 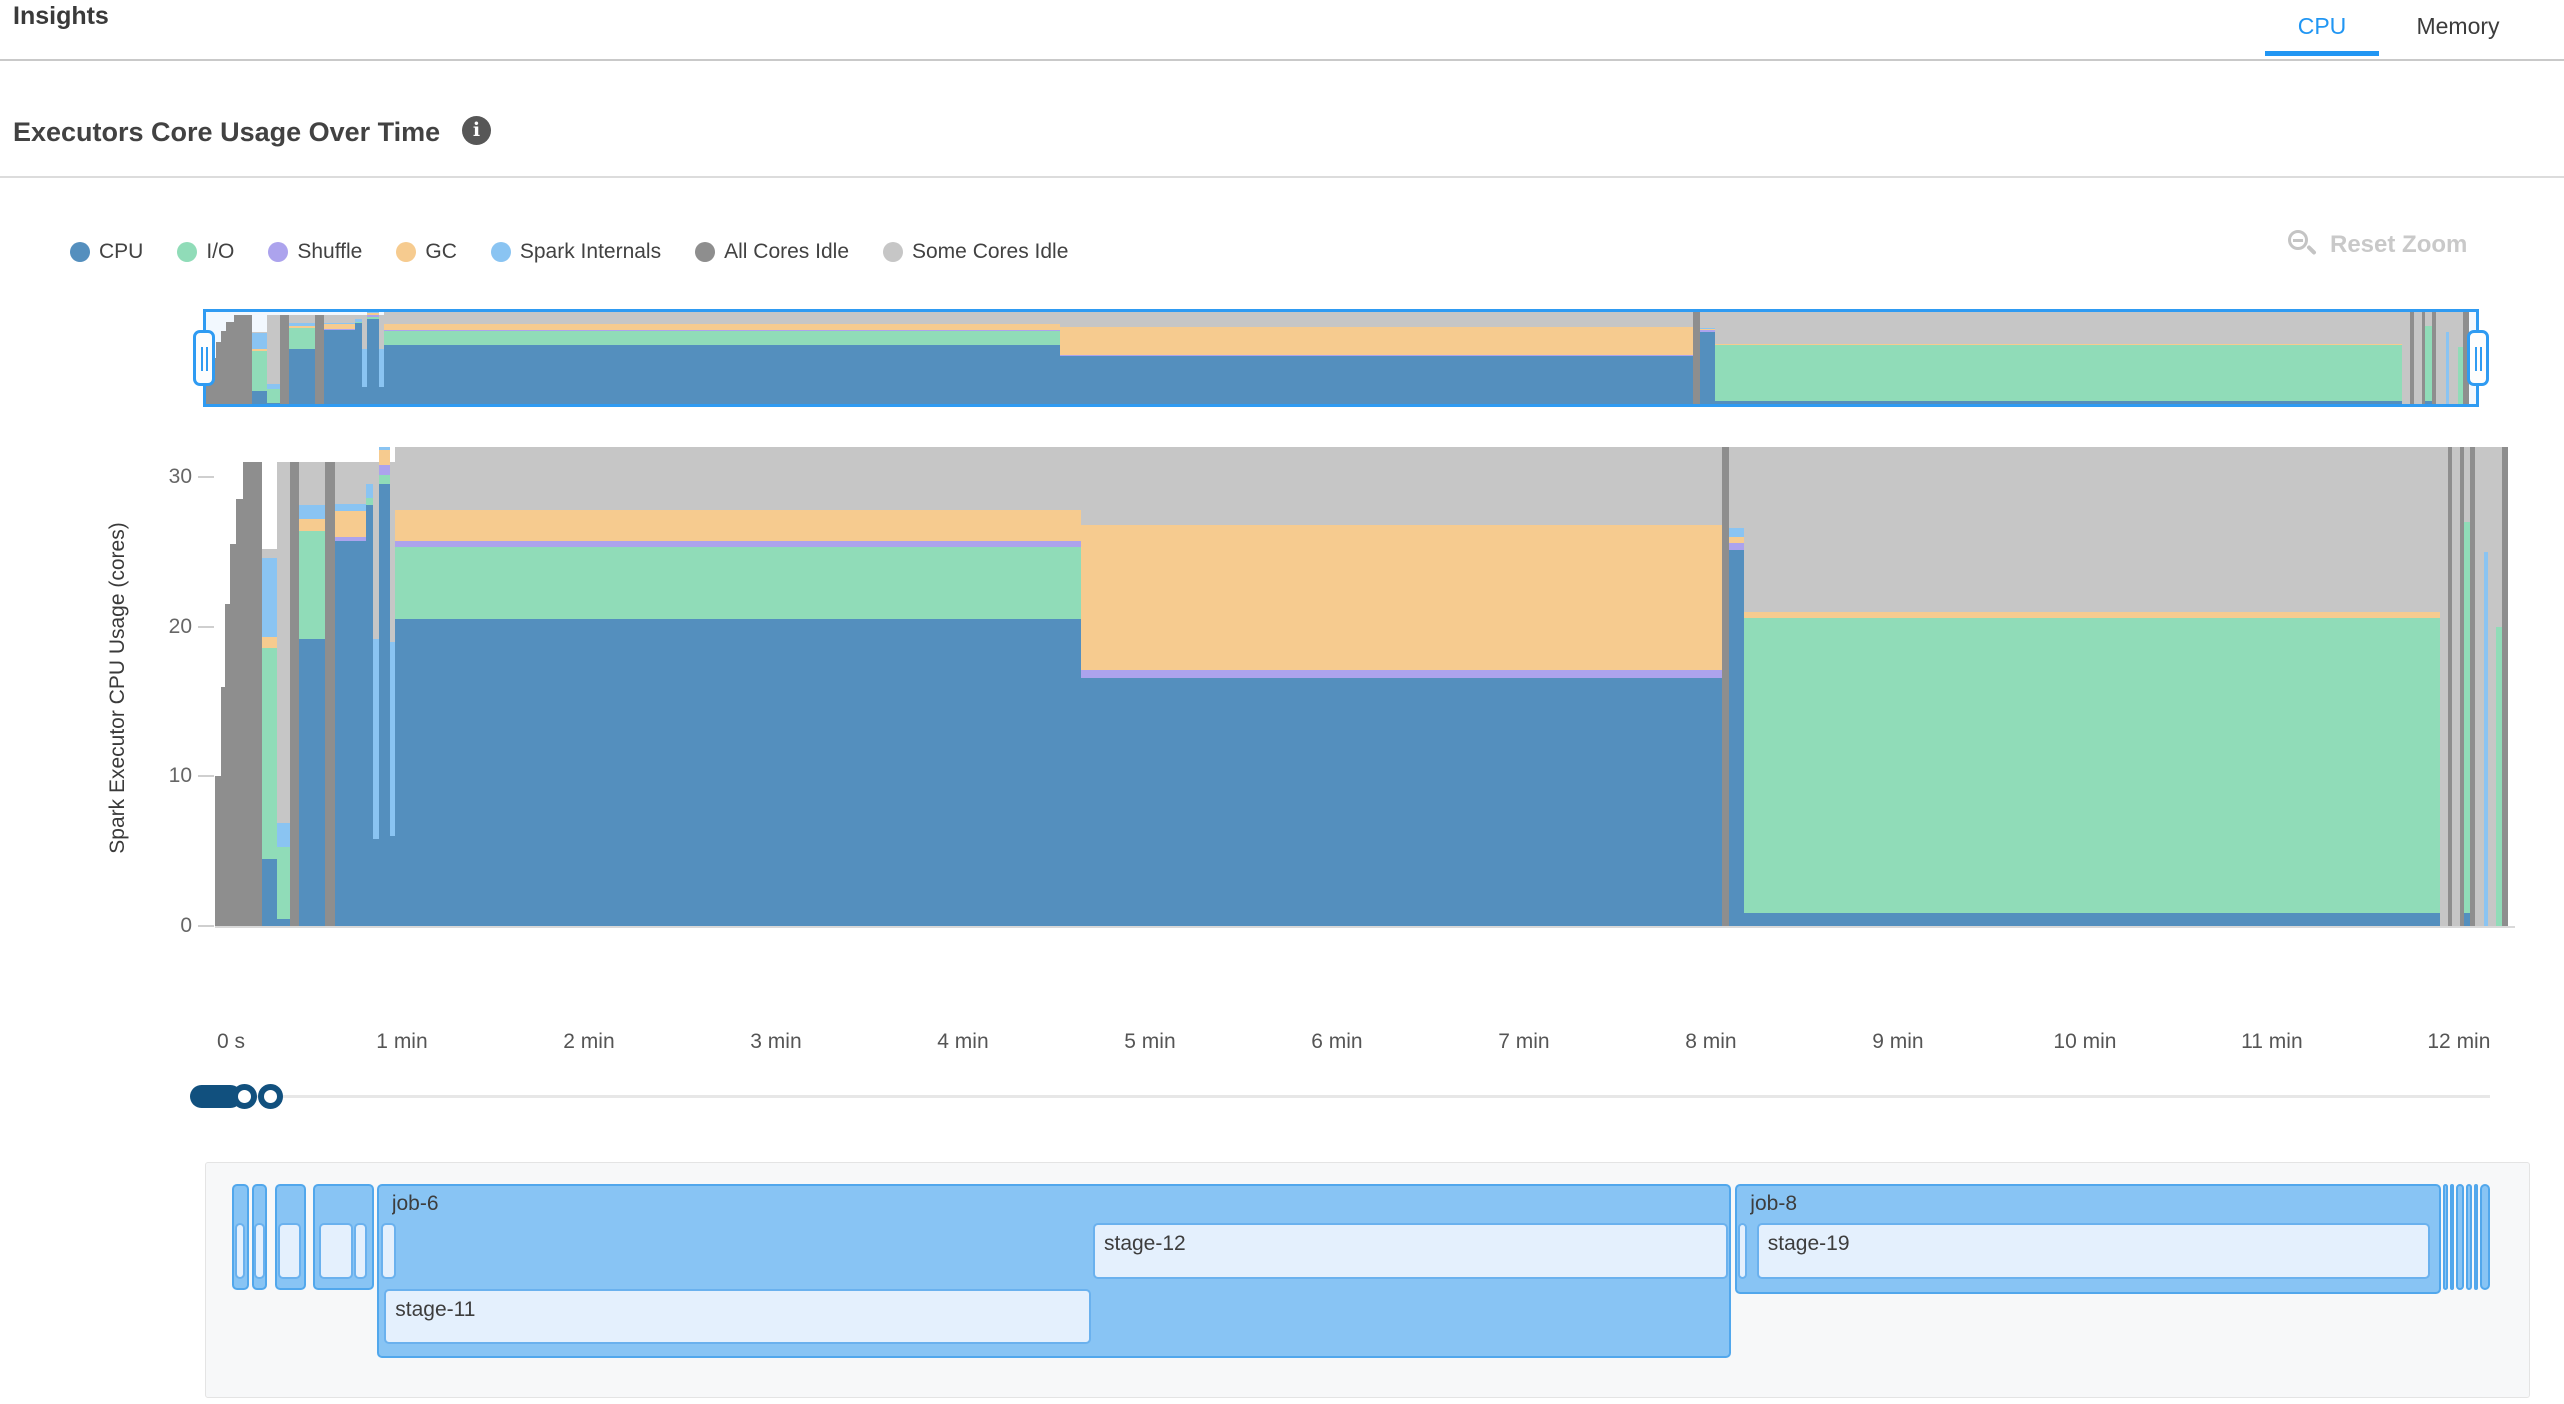 What do you see at coordinates (1341, 358) in the screenshot?
I see `timeline-minimap-brush` at bounding box center [1341, 358].